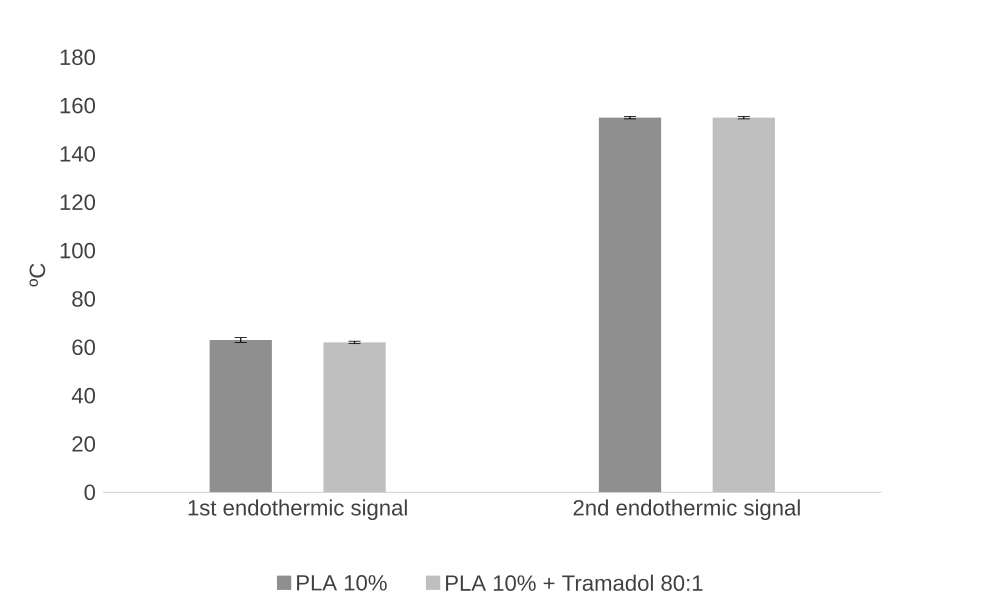  Describe the element at coordinates (687, 510) in the screenshot. I see `x-tick-label: 2nd endothermic signal` at that location.